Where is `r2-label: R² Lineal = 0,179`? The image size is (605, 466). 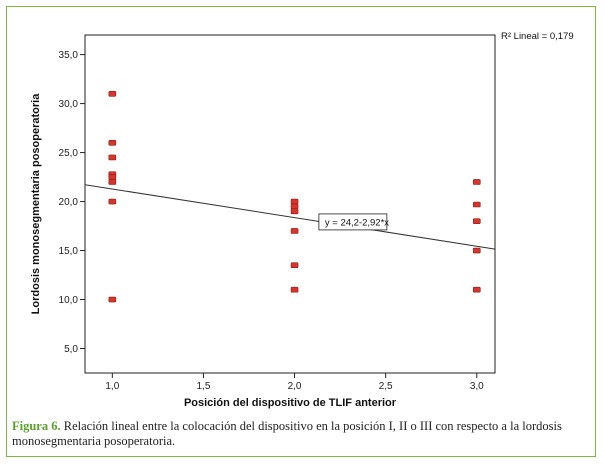 r2-label: R² Lineal = 0,179 is located at coordinates (537, 36).